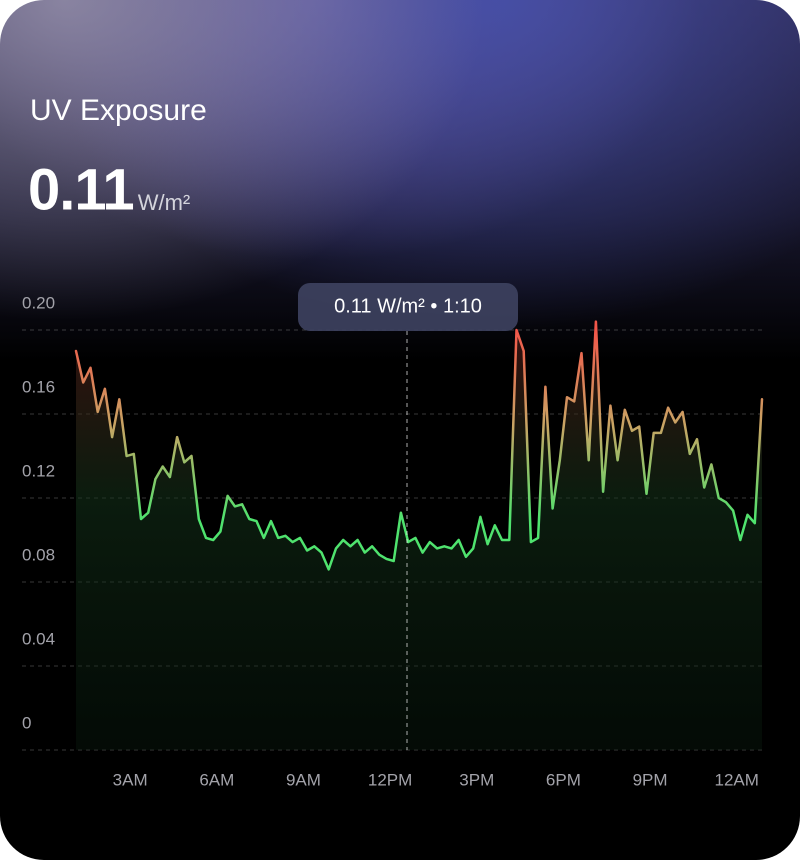 This screenshot has width=800, height=860. Describe the element at coordinates (38, 554) in the screenshot. I see `y-tick-label: 0.08` at that location.